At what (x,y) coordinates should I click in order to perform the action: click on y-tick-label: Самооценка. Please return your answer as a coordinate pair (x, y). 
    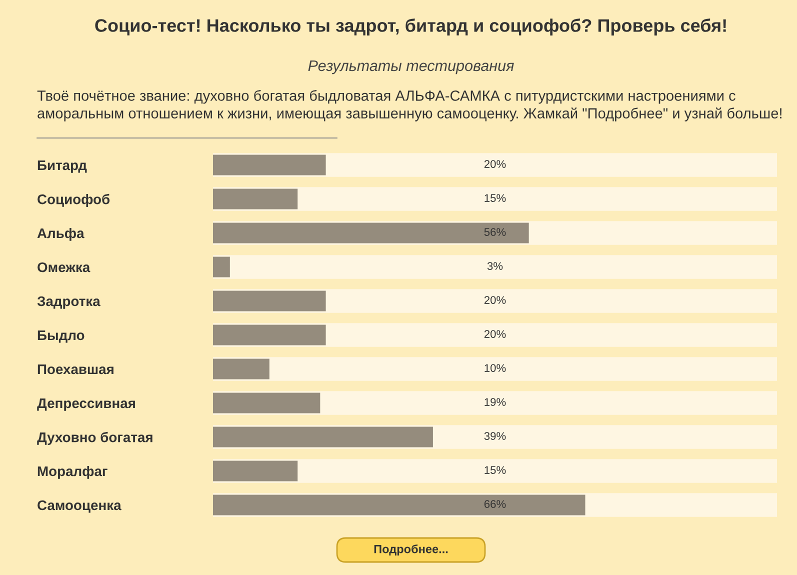
    Looking at the image, I should click on (80, 506).